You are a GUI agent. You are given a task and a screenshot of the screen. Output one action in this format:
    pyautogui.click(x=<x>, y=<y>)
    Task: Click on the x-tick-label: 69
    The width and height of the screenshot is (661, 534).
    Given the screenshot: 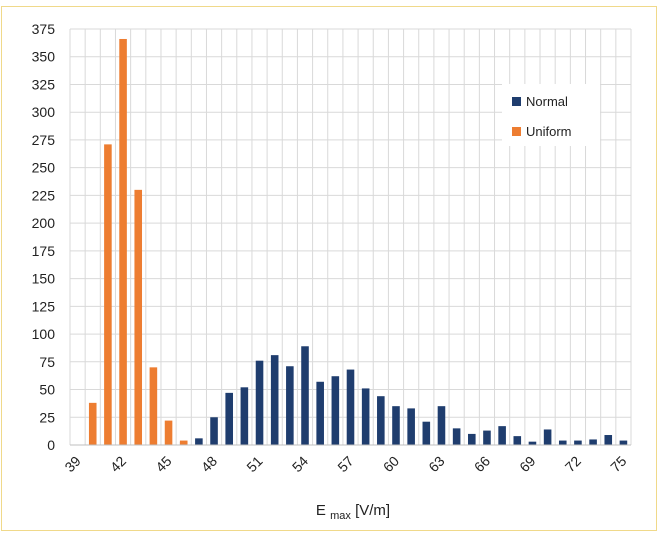 What is the action you would take?
    pyautogui.click(x=527, y=464)
    